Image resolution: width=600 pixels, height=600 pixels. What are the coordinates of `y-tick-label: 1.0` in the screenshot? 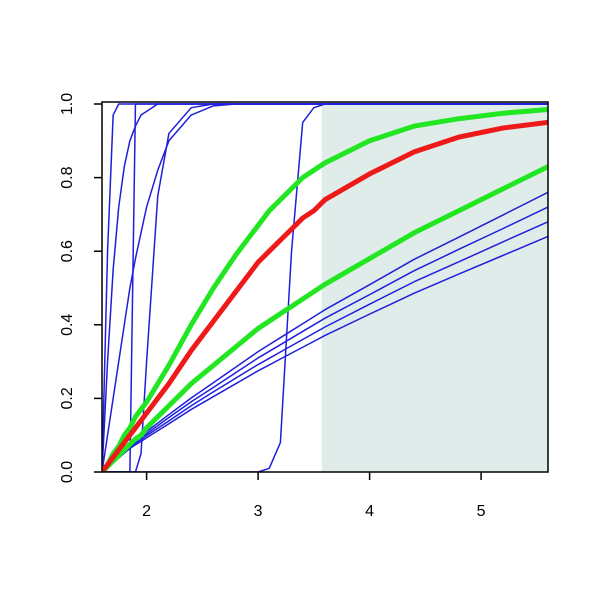 It's located at (67, 104).